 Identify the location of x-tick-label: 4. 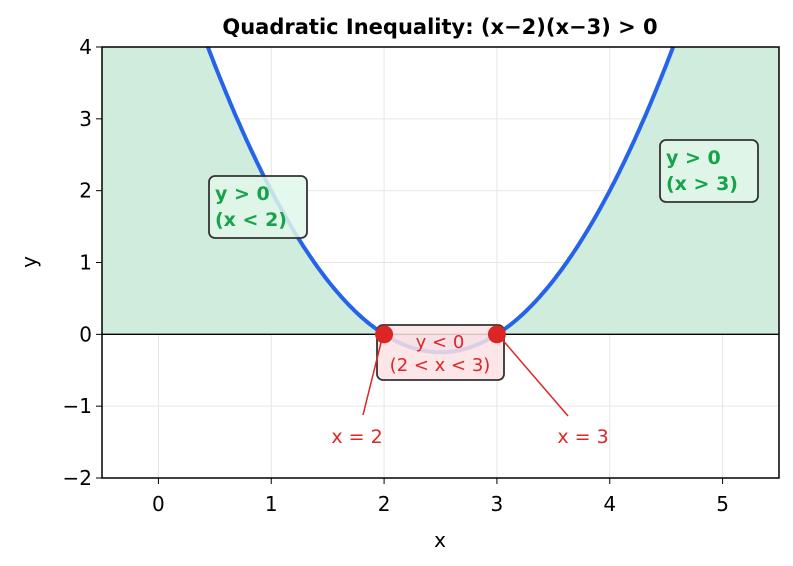
(609, 504).